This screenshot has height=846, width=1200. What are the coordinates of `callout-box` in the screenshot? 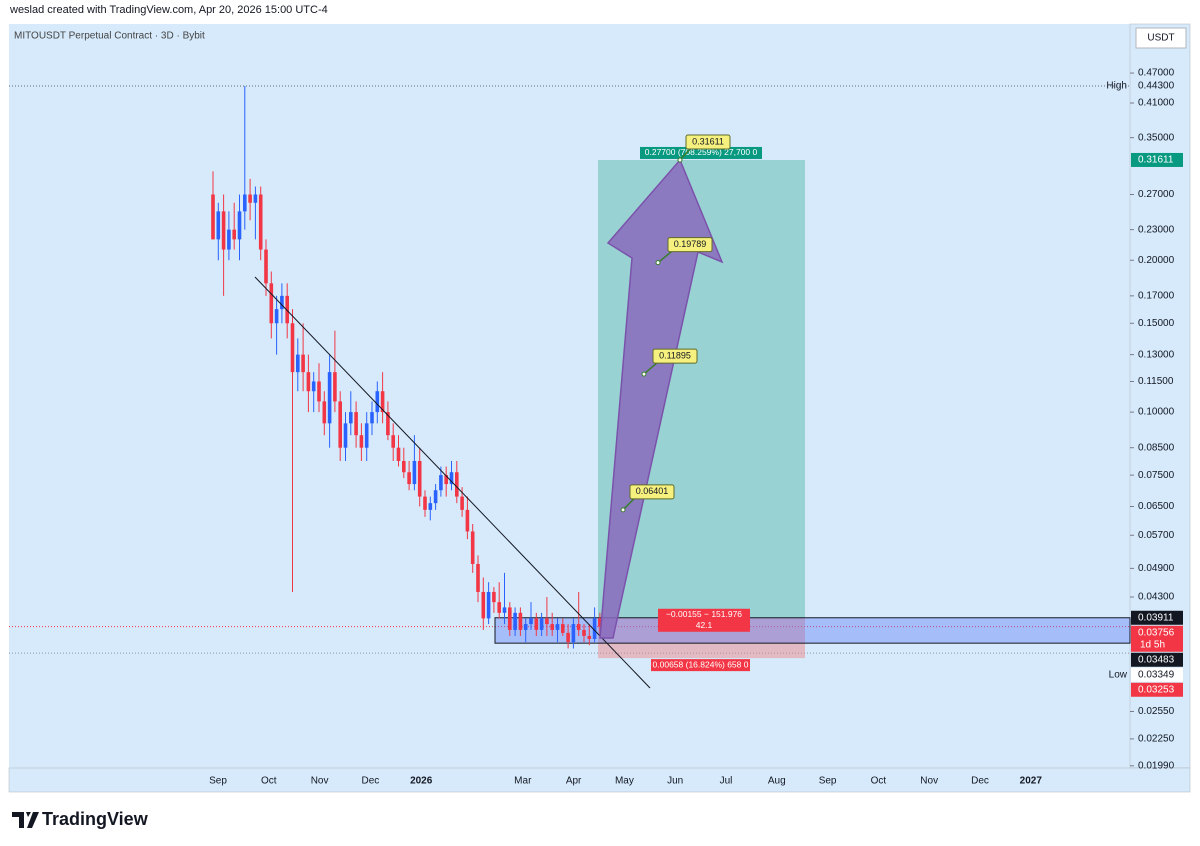 It's located at (690, 245).